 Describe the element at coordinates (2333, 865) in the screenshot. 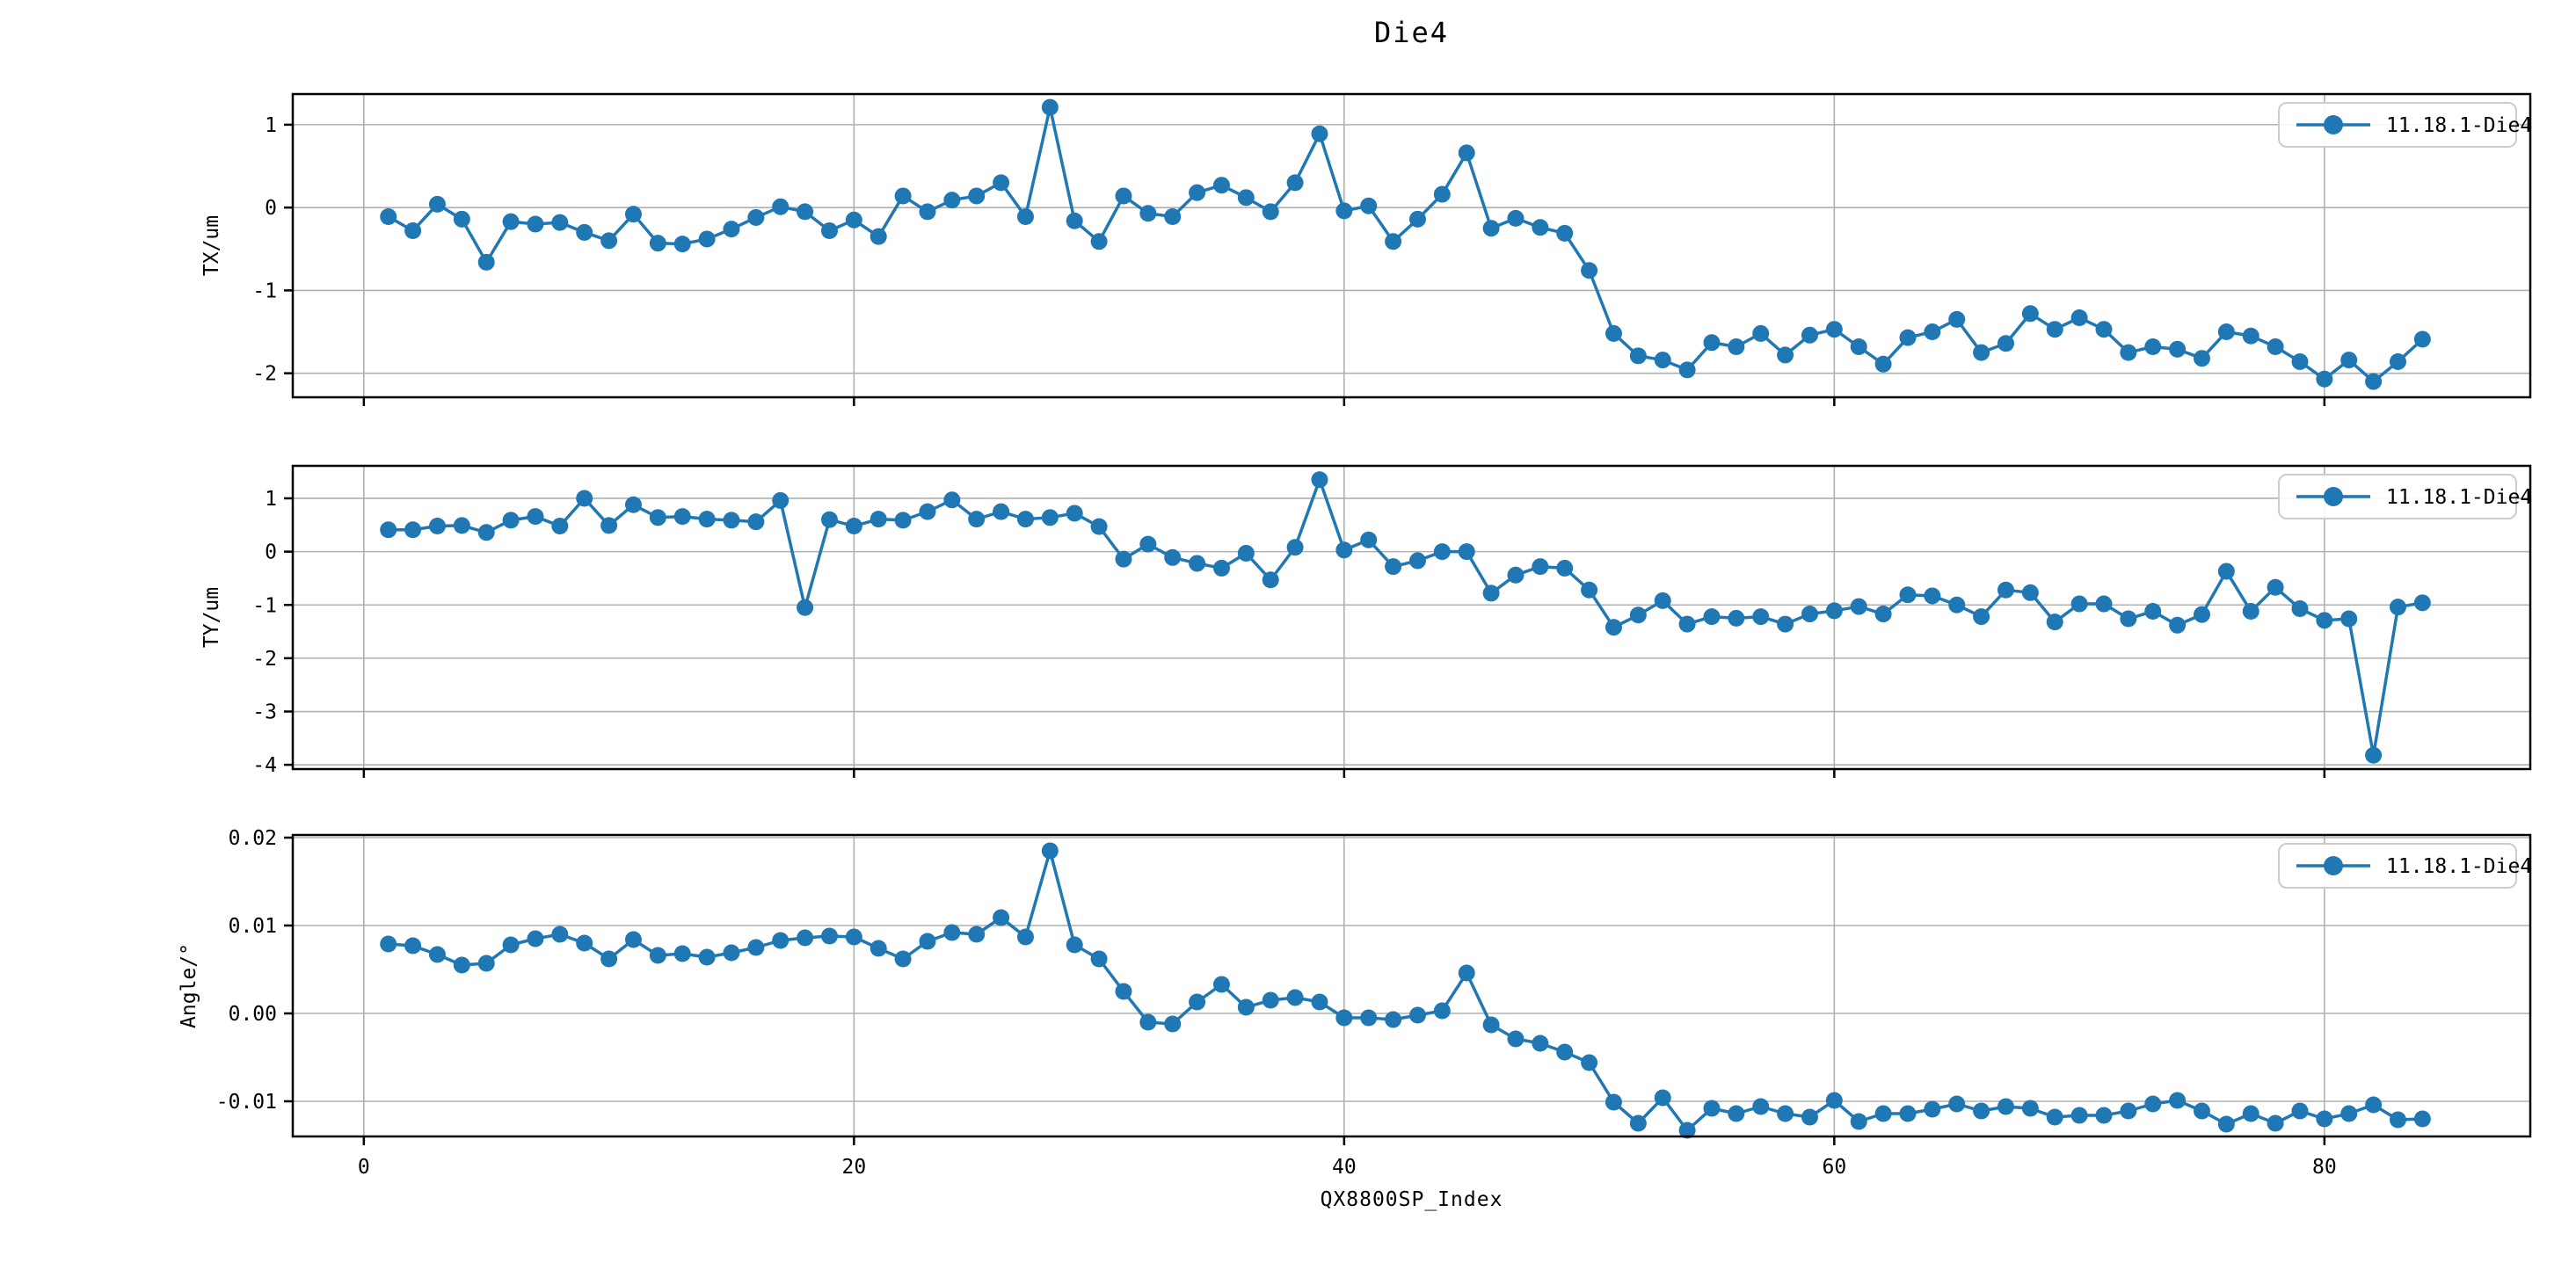

I see `legend-marker` at that location.